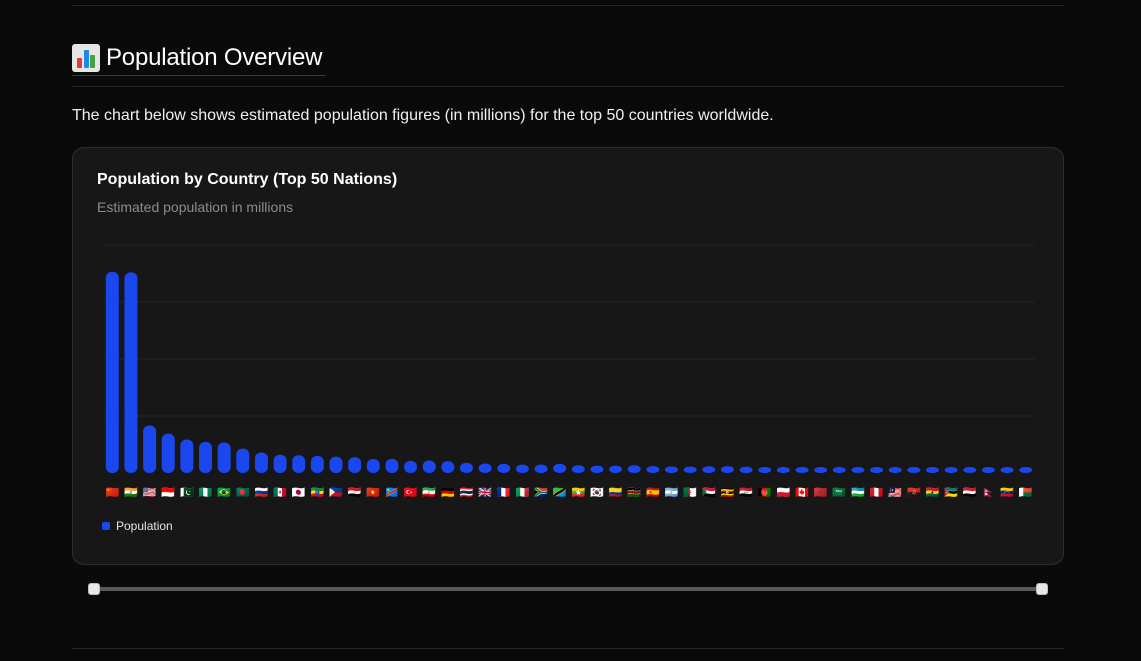  I want to click on top-divider, so click(568, 5).